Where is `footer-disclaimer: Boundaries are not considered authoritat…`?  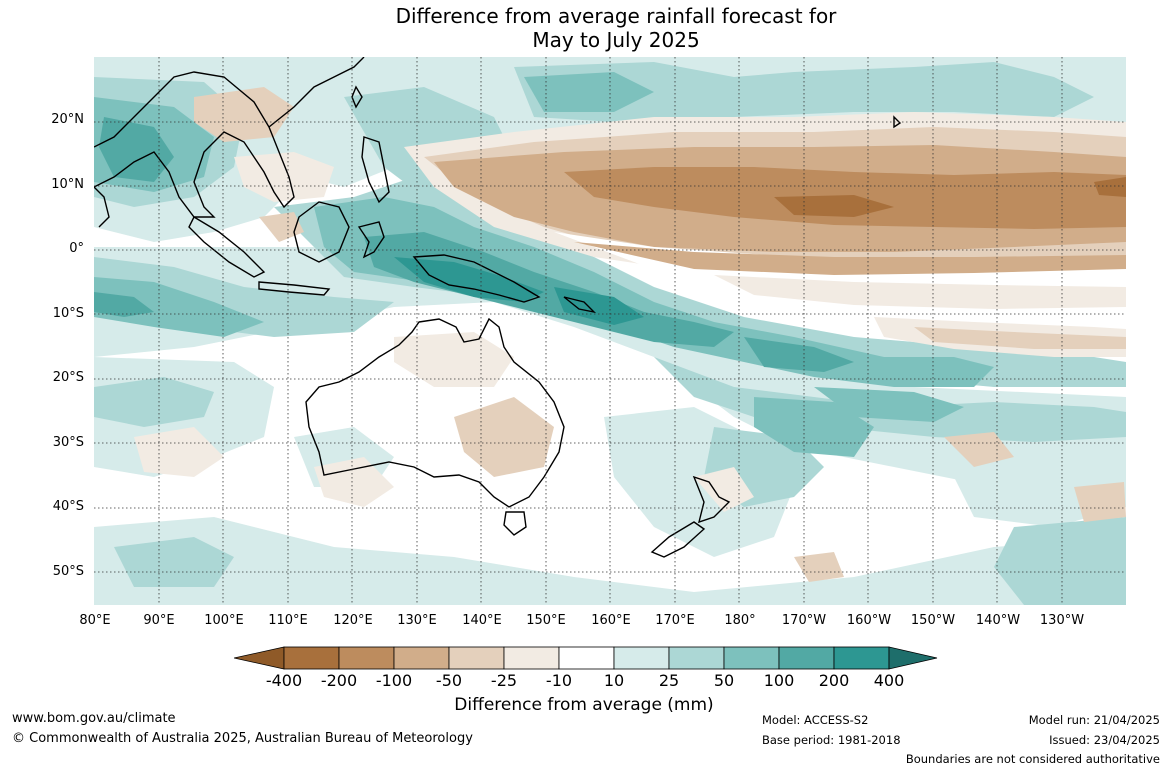
footer-disclaimer: Boundaries are not considered authoritat… is located at coordinates (1032, 759).